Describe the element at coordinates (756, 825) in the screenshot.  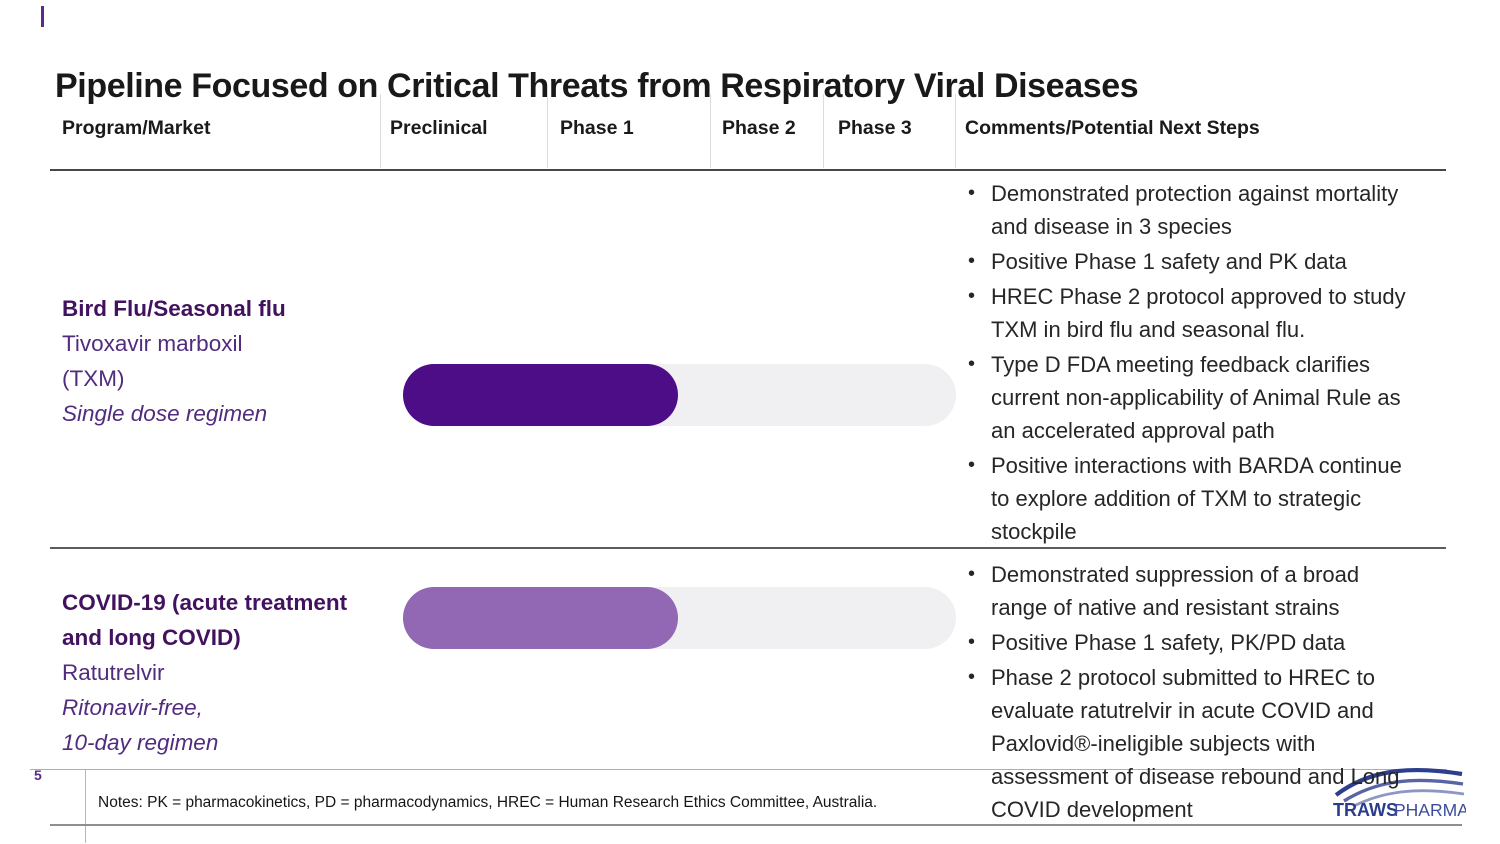
I see `bottom-border-line` at that location.